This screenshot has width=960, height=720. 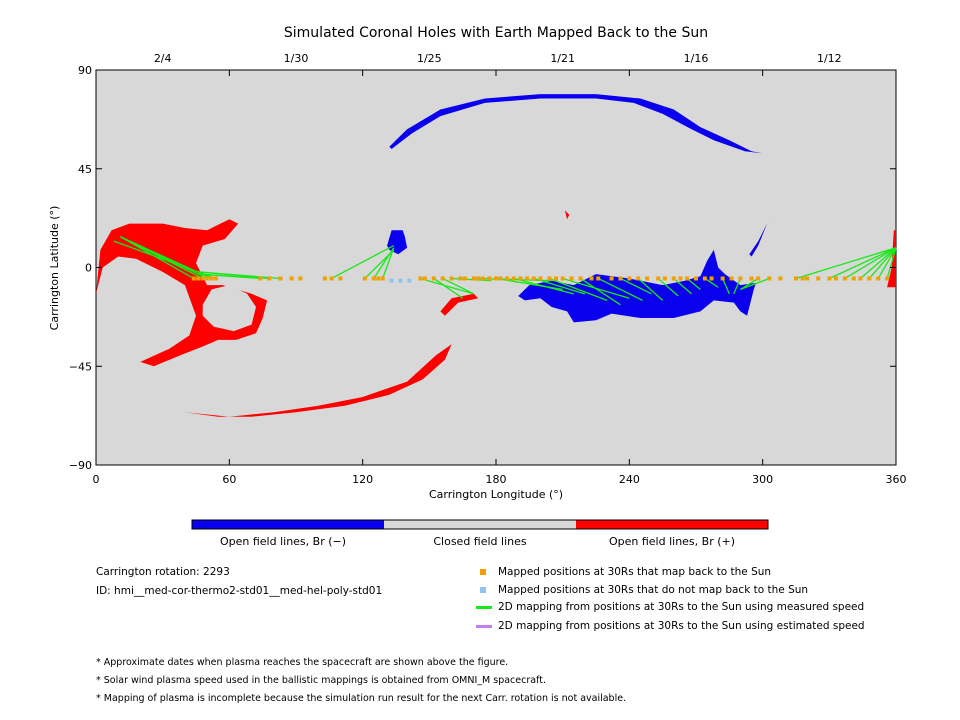 I want to click on legend-line-estimated, so click(x=484, y=626).